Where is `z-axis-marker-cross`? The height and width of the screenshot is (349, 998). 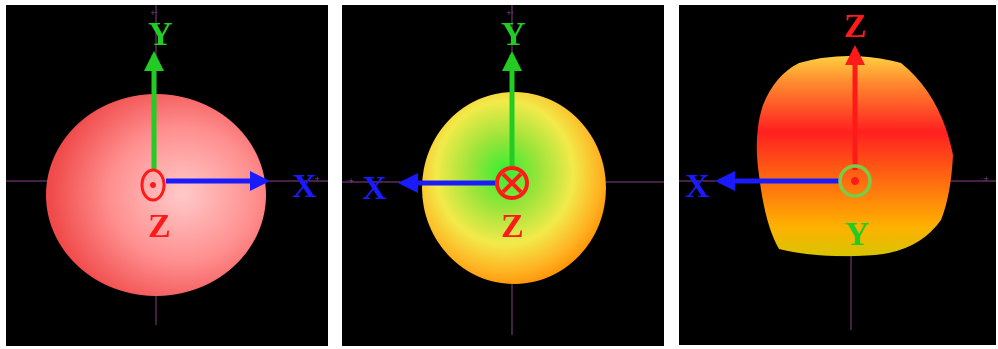
z-axis-marker-cross is located at coordinates (512, 183).